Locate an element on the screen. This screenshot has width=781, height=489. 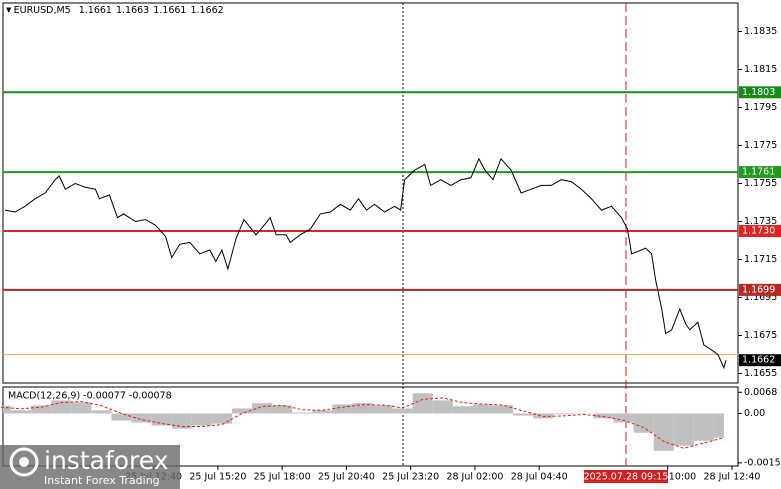
y-tick-label: 1.1795 is located at coordinates (760, 107).